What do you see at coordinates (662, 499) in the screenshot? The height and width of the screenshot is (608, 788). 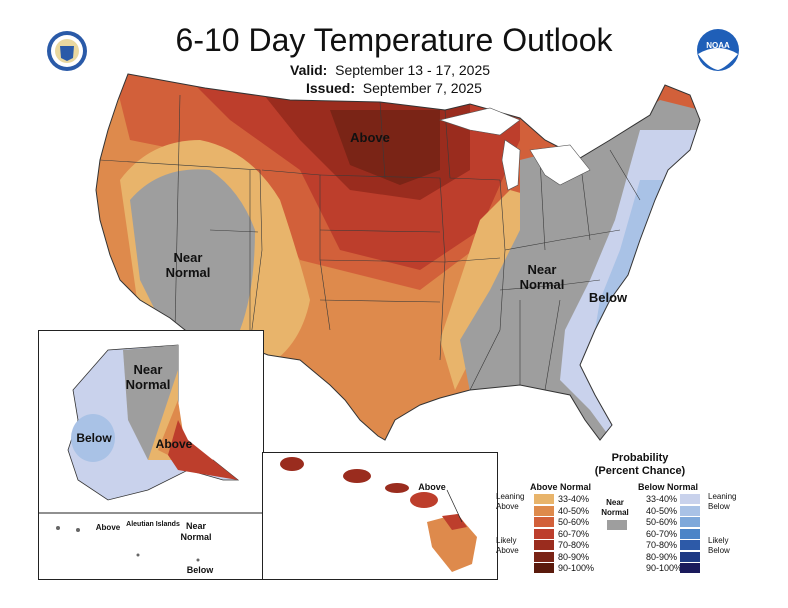 I see `legend-below-range-1: 33-40%` at bounding box center [662, 499].